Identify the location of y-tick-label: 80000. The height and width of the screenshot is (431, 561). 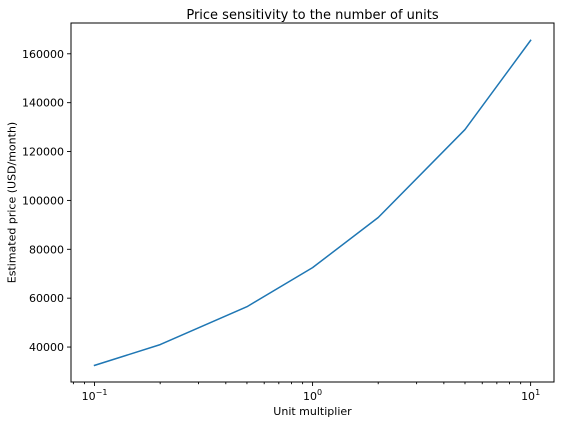
(46, 249).